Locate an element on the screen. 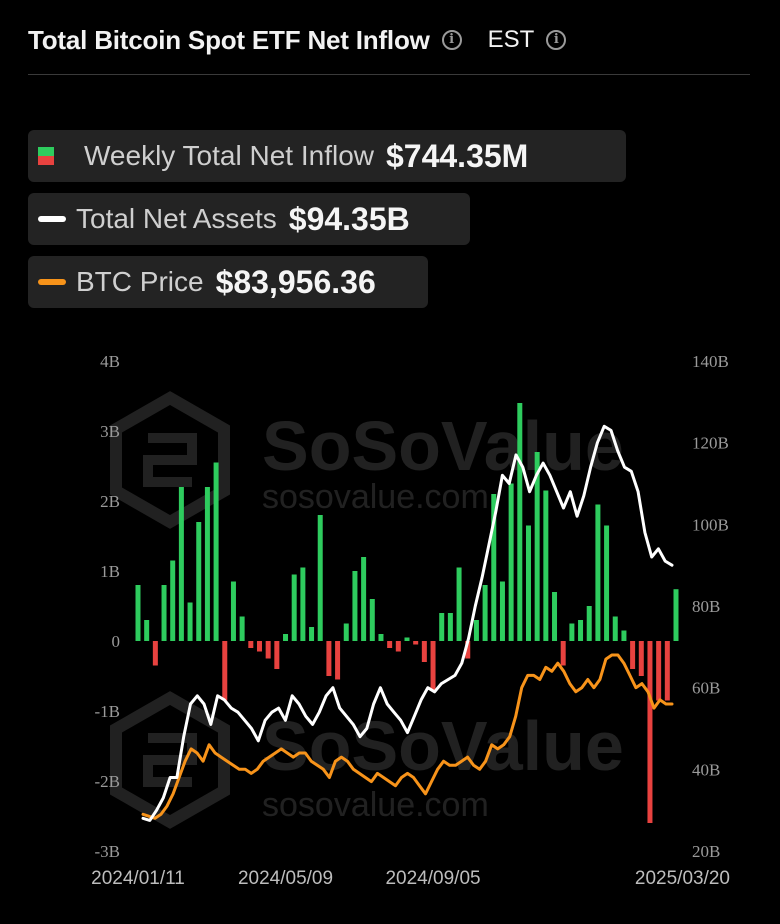 This screenshot has height=924, width=780. total-net-assets-label: Total Net Assets is located at coordinates (176, 218).